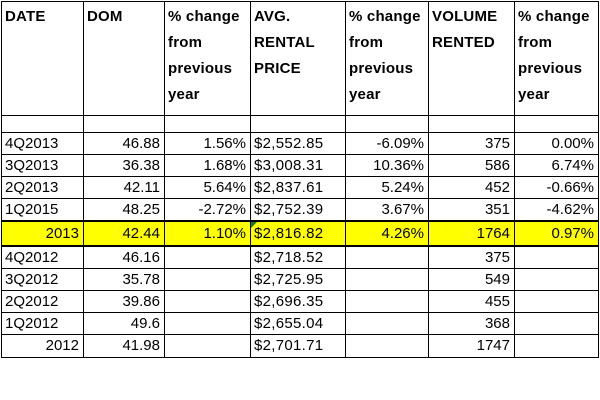 This screenshot has width=600, height=400. Describe the element at coordinates (471, 301) in the screenshot. I see `volume-cell: 455` at that location.